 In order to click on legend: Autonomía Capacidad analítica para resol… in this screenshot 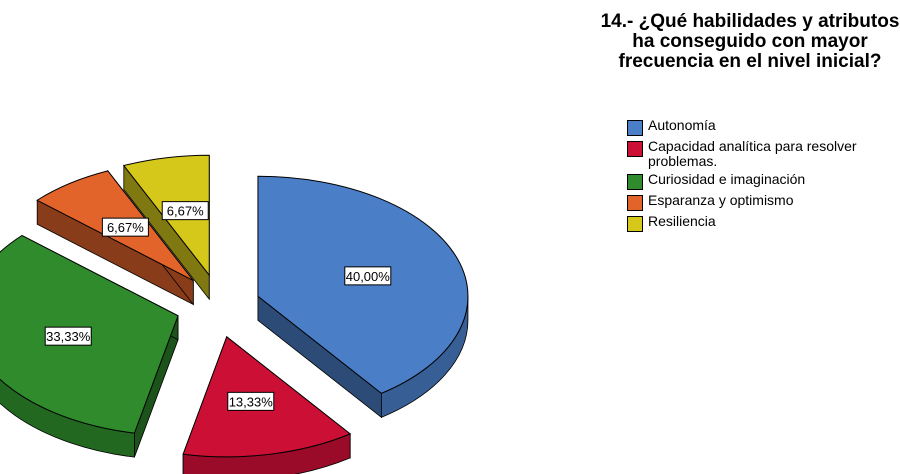, I will do `click(763, 176)`.